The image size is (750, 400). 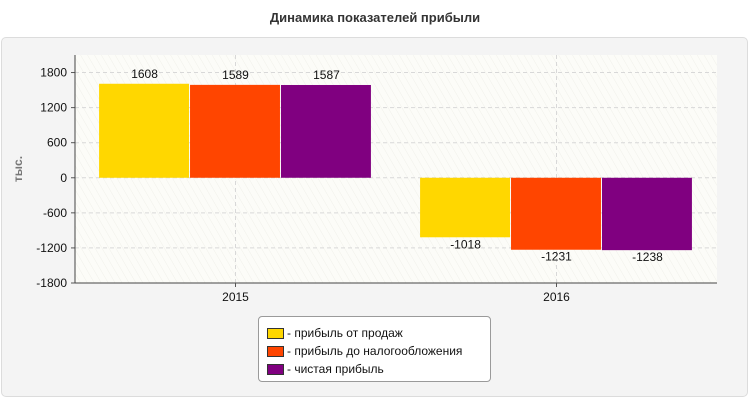 What do you see at coordinates (18, 169) in the screenshot?
I see `y-axis-label: тыс.` at bounding box center [18, 169].